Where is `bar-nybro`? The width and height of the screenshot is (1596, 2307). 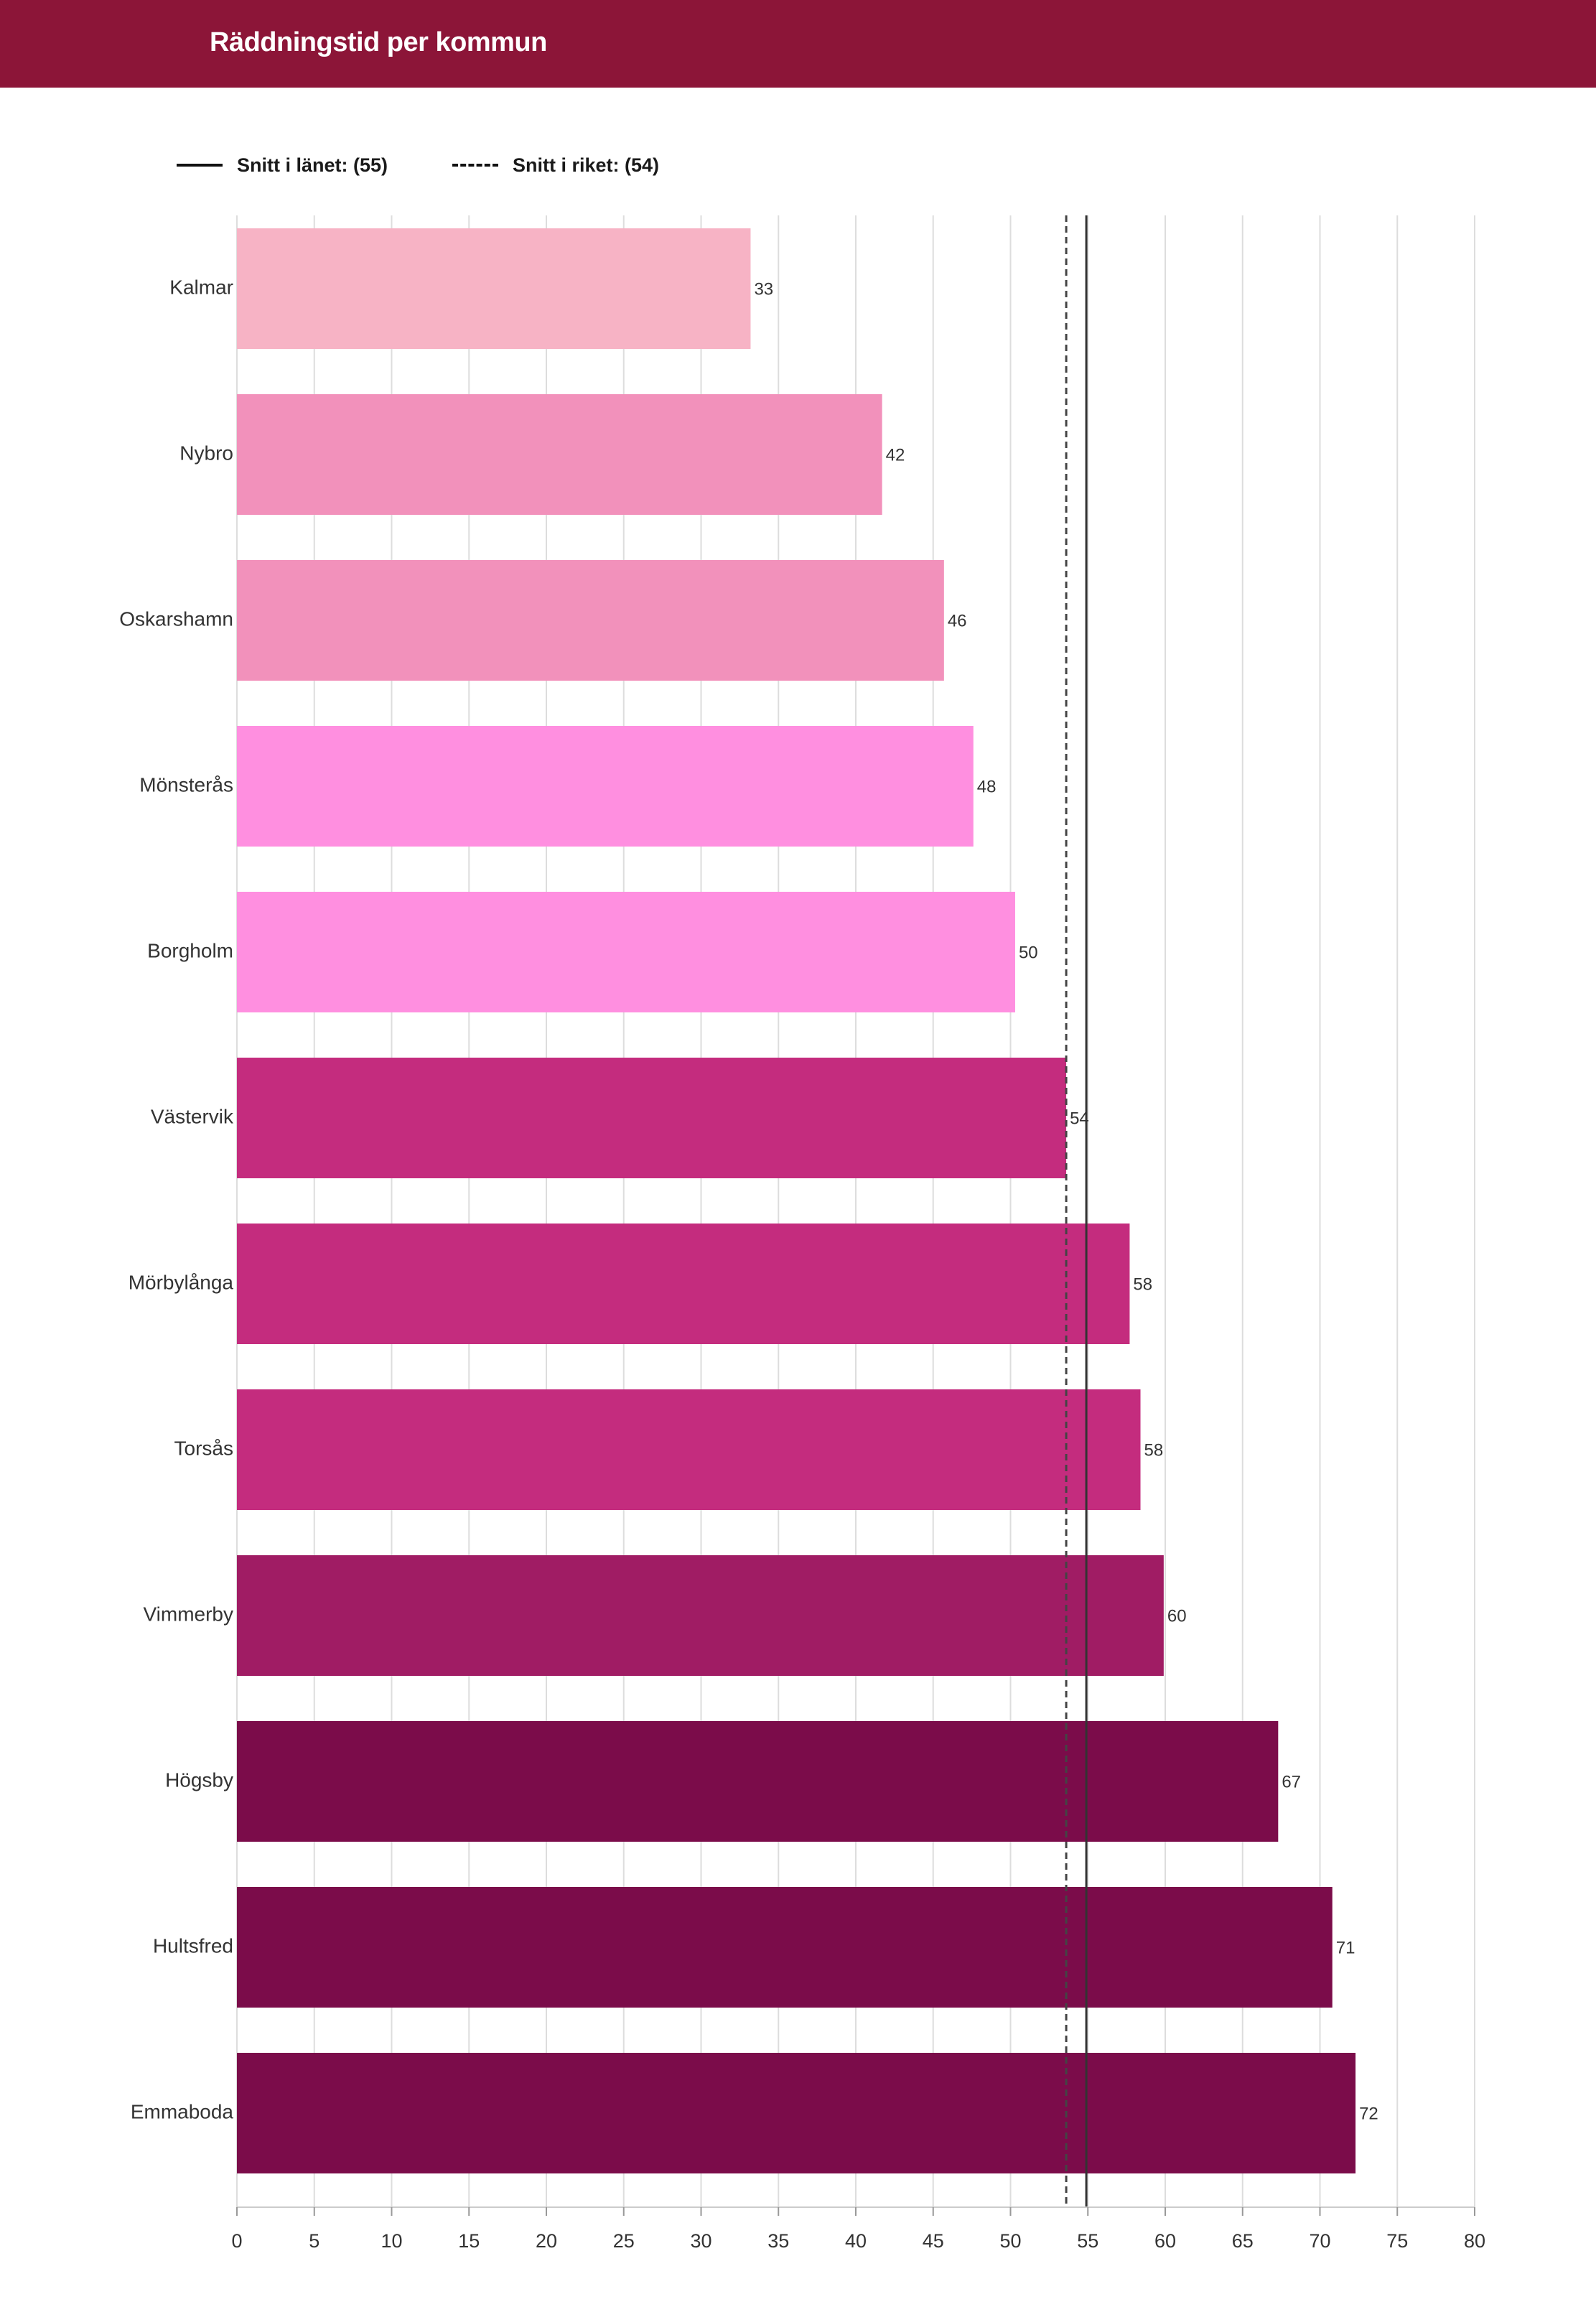 bar-nybro is located at coordinates (559, 454).